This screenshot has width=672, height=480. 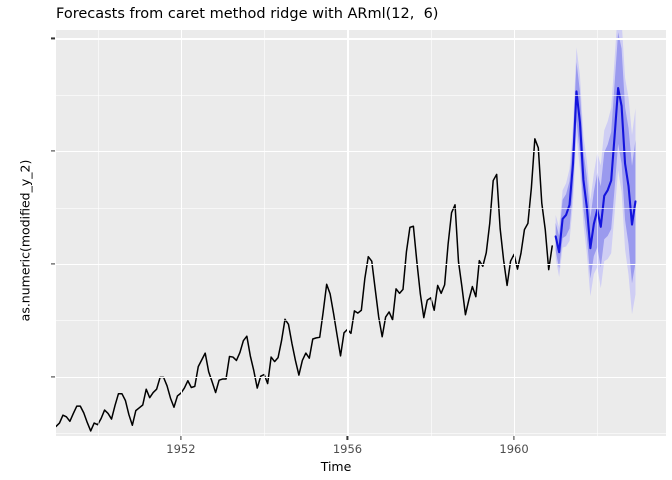 I want to click on x-axis-title: Time, so click(x=336, y=466).